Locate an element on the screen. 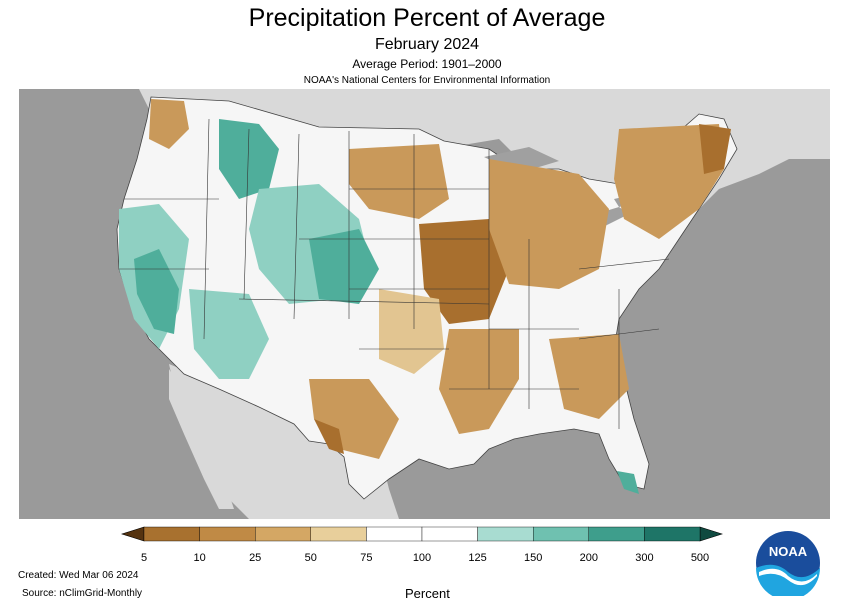 Image resolution: width=854 pixels, height=609 pixels. legend-tick-label: 300 is located at coordinates (644, 558).